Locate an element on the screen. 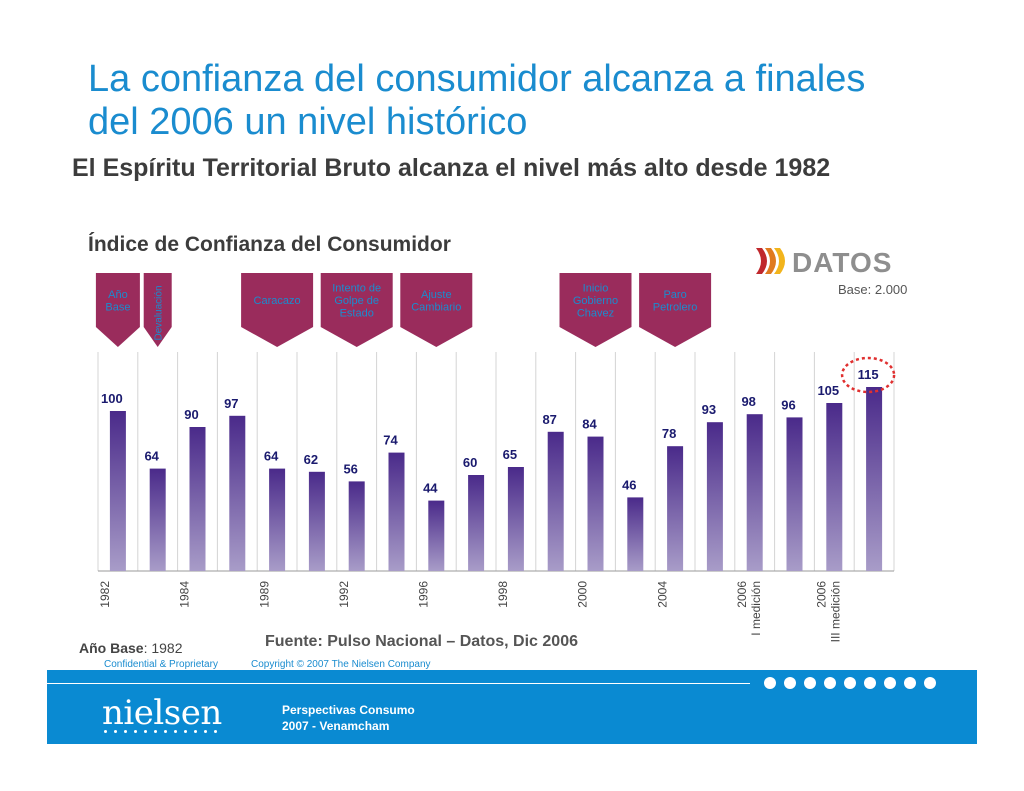 This screenshot has height=791, width=1024. value-label: 98 is located at coordinates (748, 401).